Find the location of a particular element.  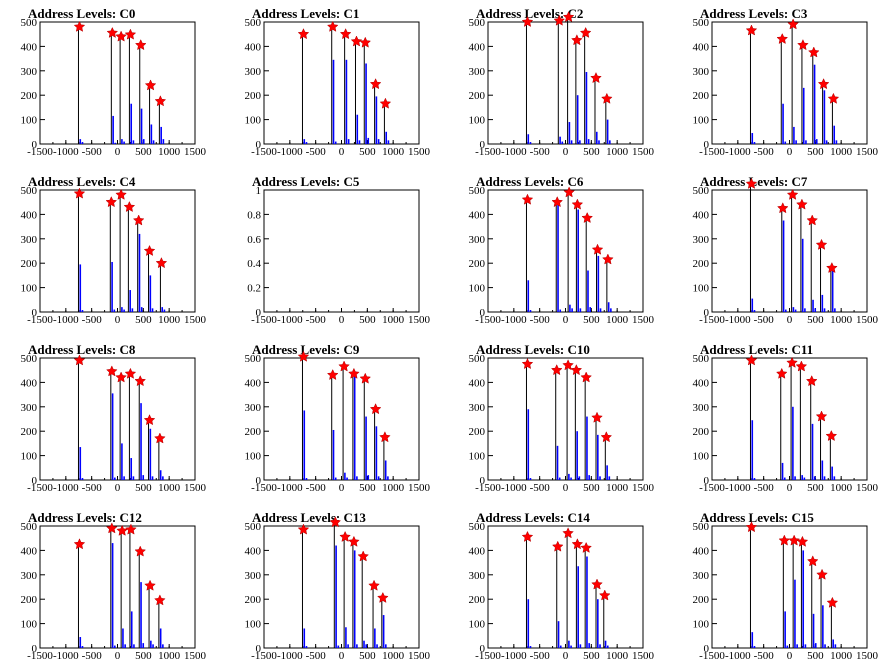

x-tick-label: -500 is located at coordinates (316, 488).